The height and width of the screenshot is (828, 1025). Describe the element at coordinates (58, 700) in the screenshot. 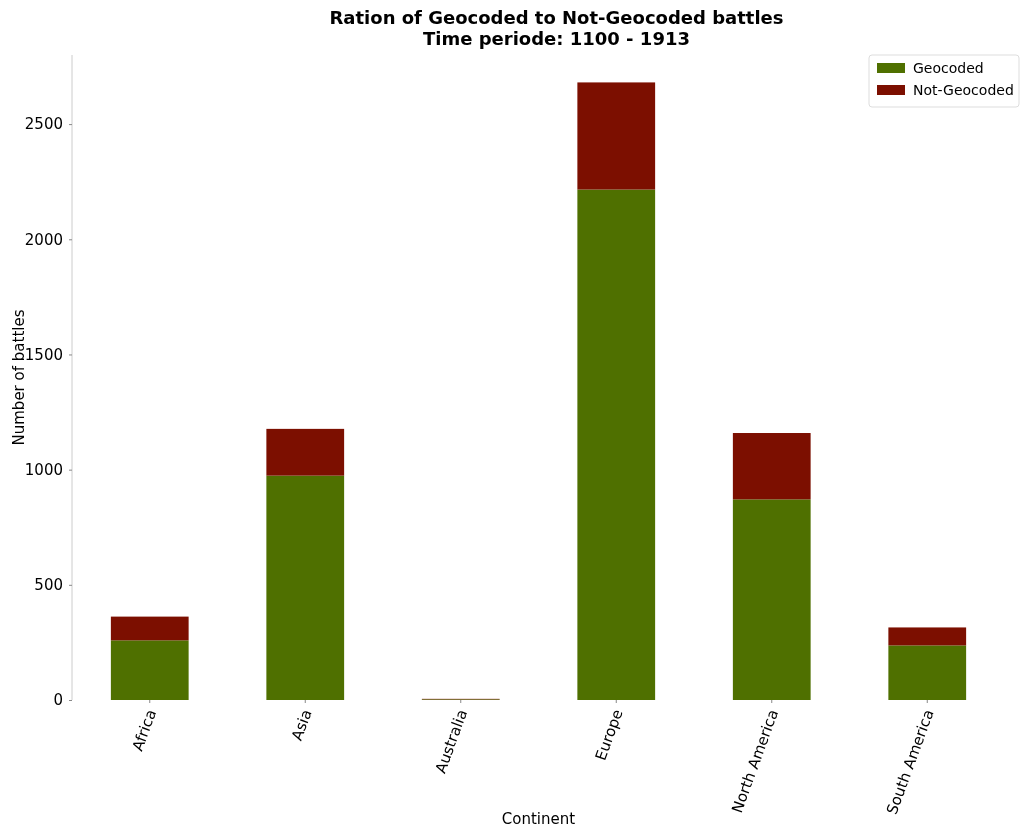

I see `y-tick-label: 0` at that location.